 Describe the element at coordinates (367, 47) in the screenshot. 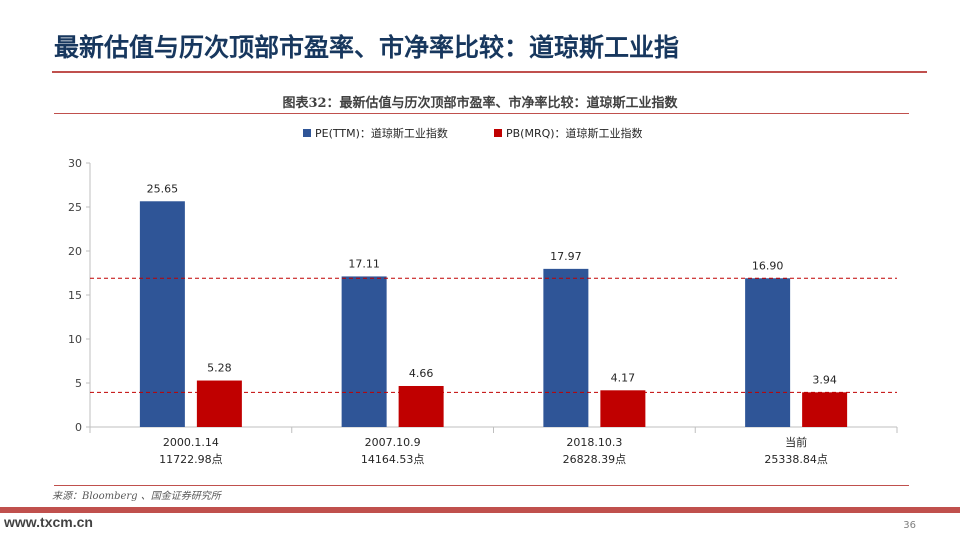

I see `slide-title: 最新估值与历次顶部市盈率、市净率比较：道琼斯工业指` at that location.